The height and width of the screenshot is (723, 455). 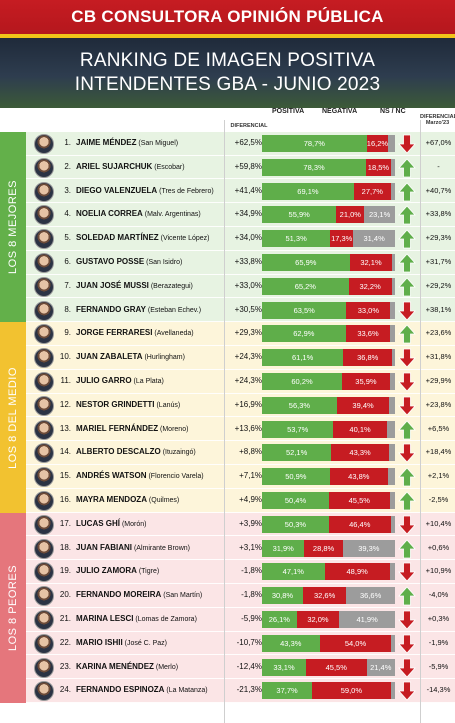 I want to click on bar-negativa: 27,7%, so click(x=372, y=191).